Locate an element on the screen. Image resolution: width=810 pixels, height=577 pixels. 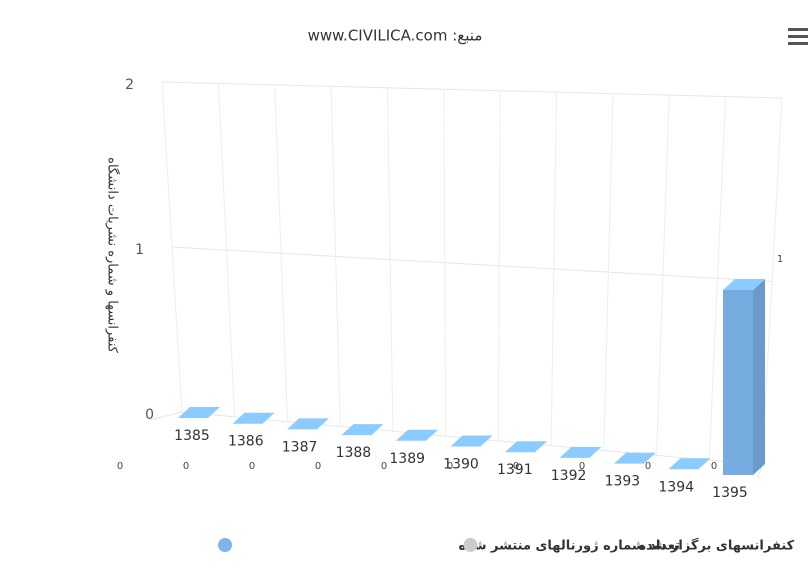
floor-edge is located at coordinates (166, 416).